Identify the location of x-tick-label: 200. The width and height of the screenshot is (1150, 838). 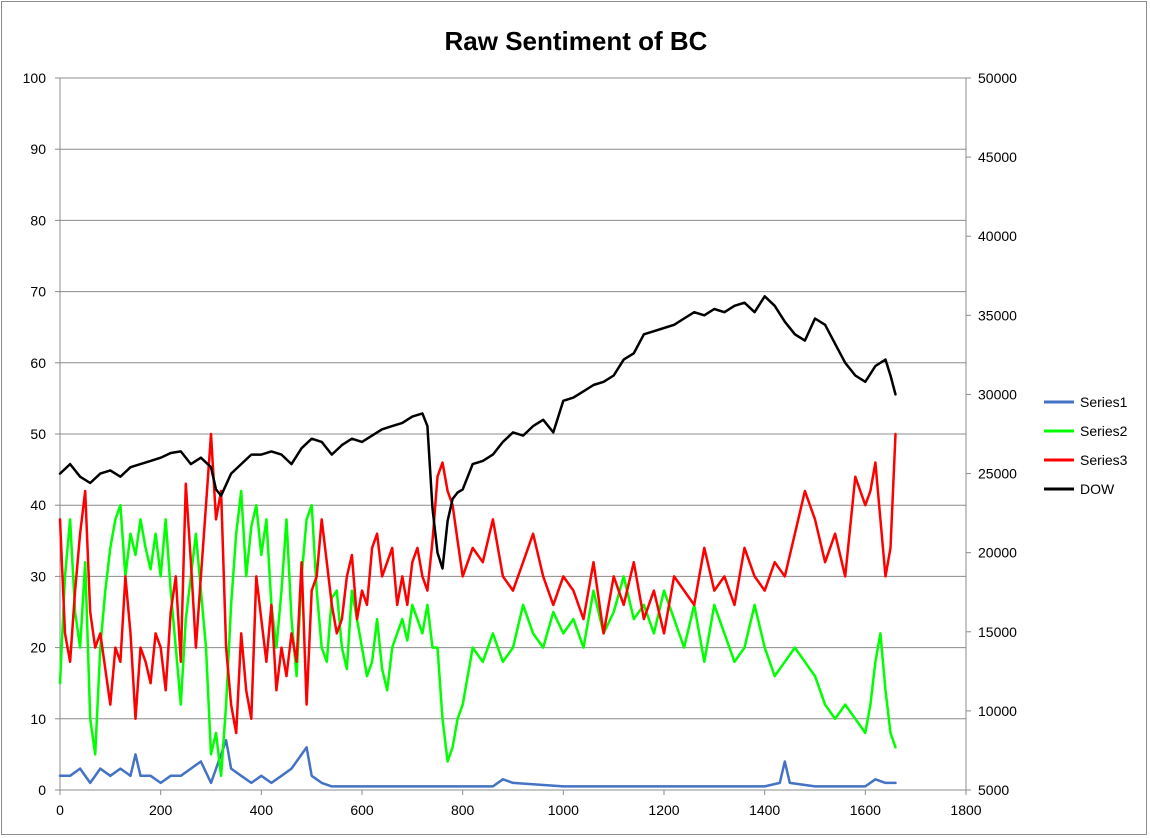
(161, 810).